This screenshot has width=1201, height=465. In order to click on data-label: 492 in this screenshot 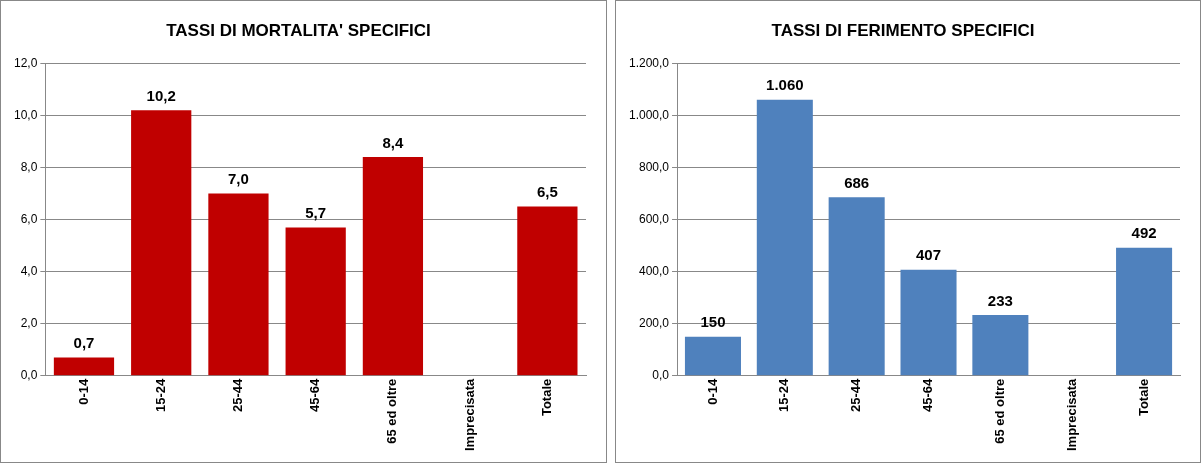, I will do `click(1144, 233)`.